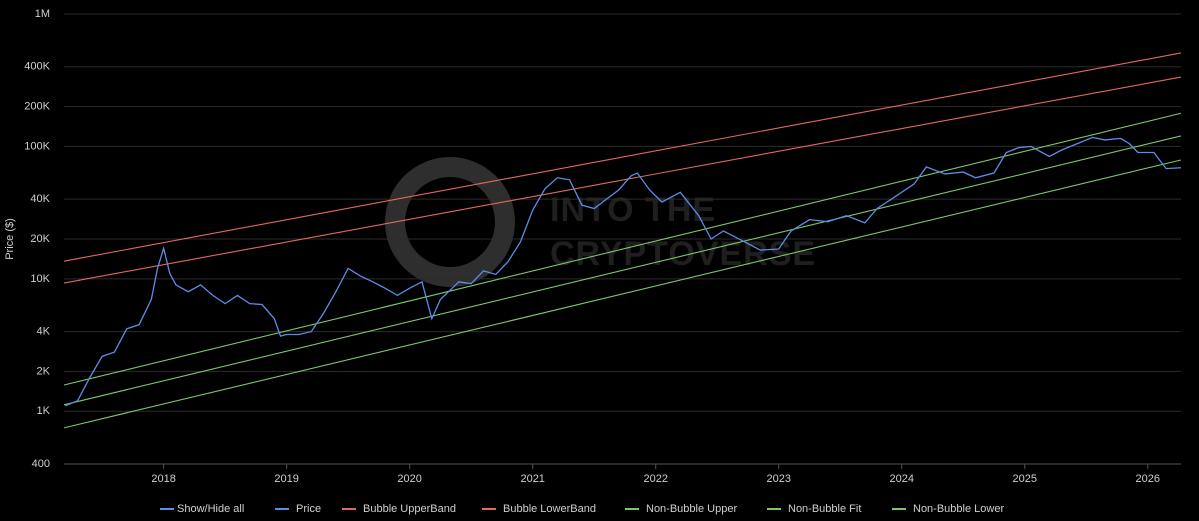  Describe the element at coordinates (683, 254) in the screenshot. I see `watermark-text: CRYPTOVERSE` at that location.